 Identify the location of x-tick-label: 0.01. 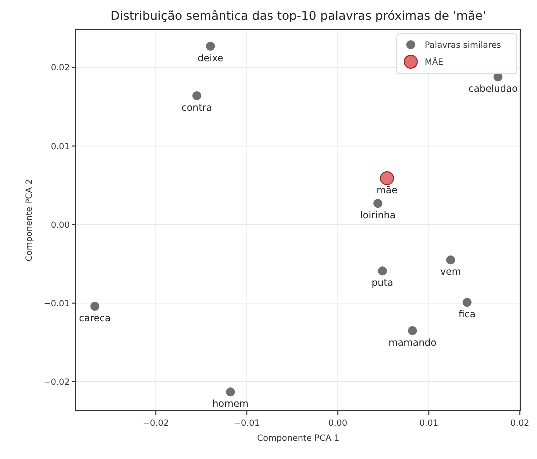
(429, 424).